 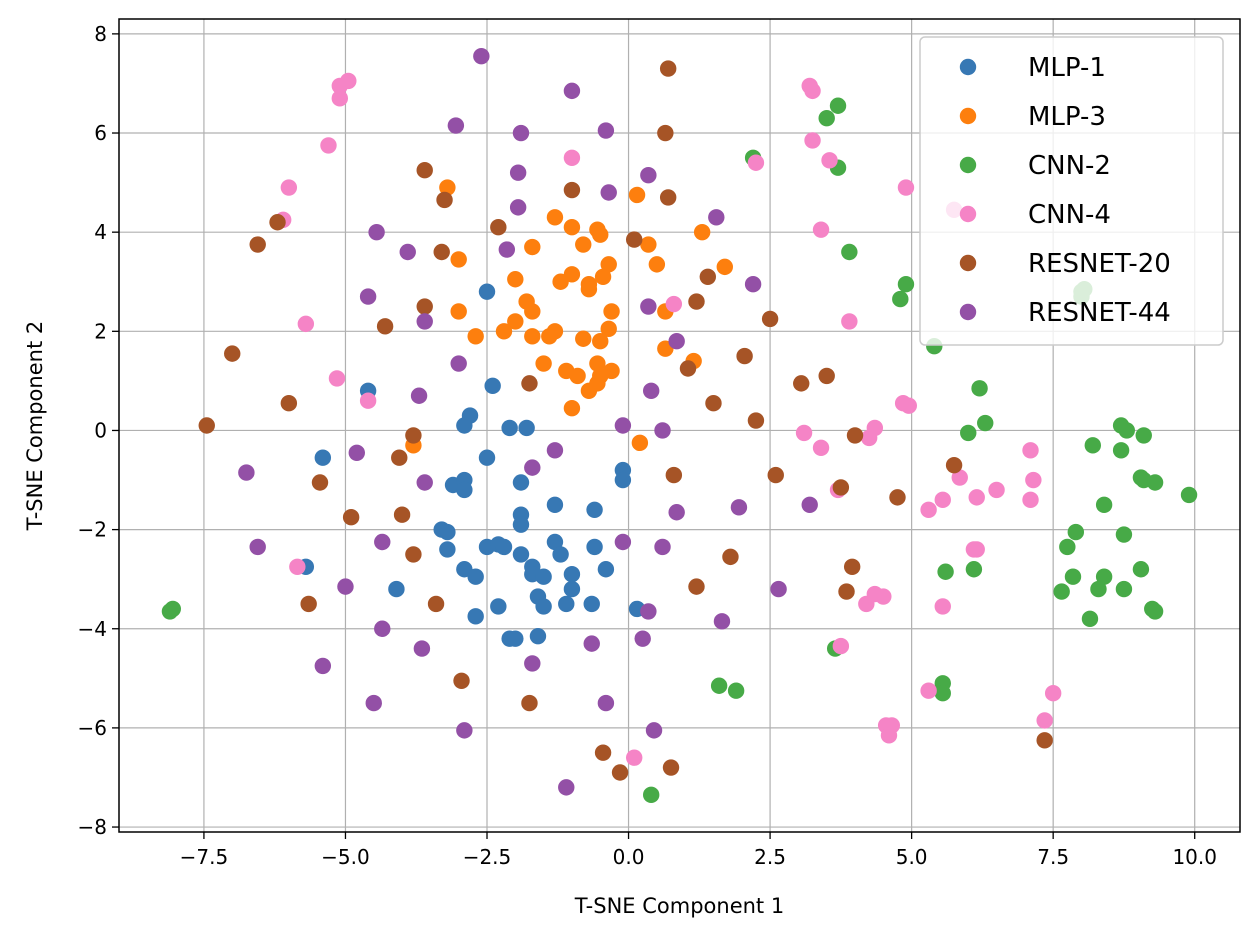 I want to click on legend-label: RESNET-20, so click(x=1099, y=264).